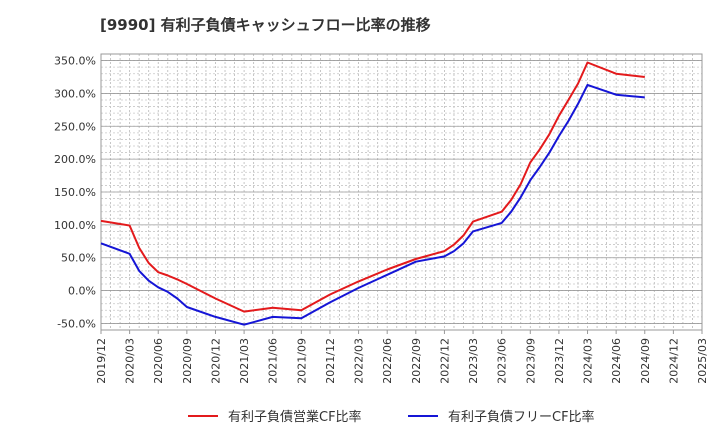 The width and height of the screenshot is (720, 440). I want to click on x-tick-label: 2023/03, so click(473, 361).